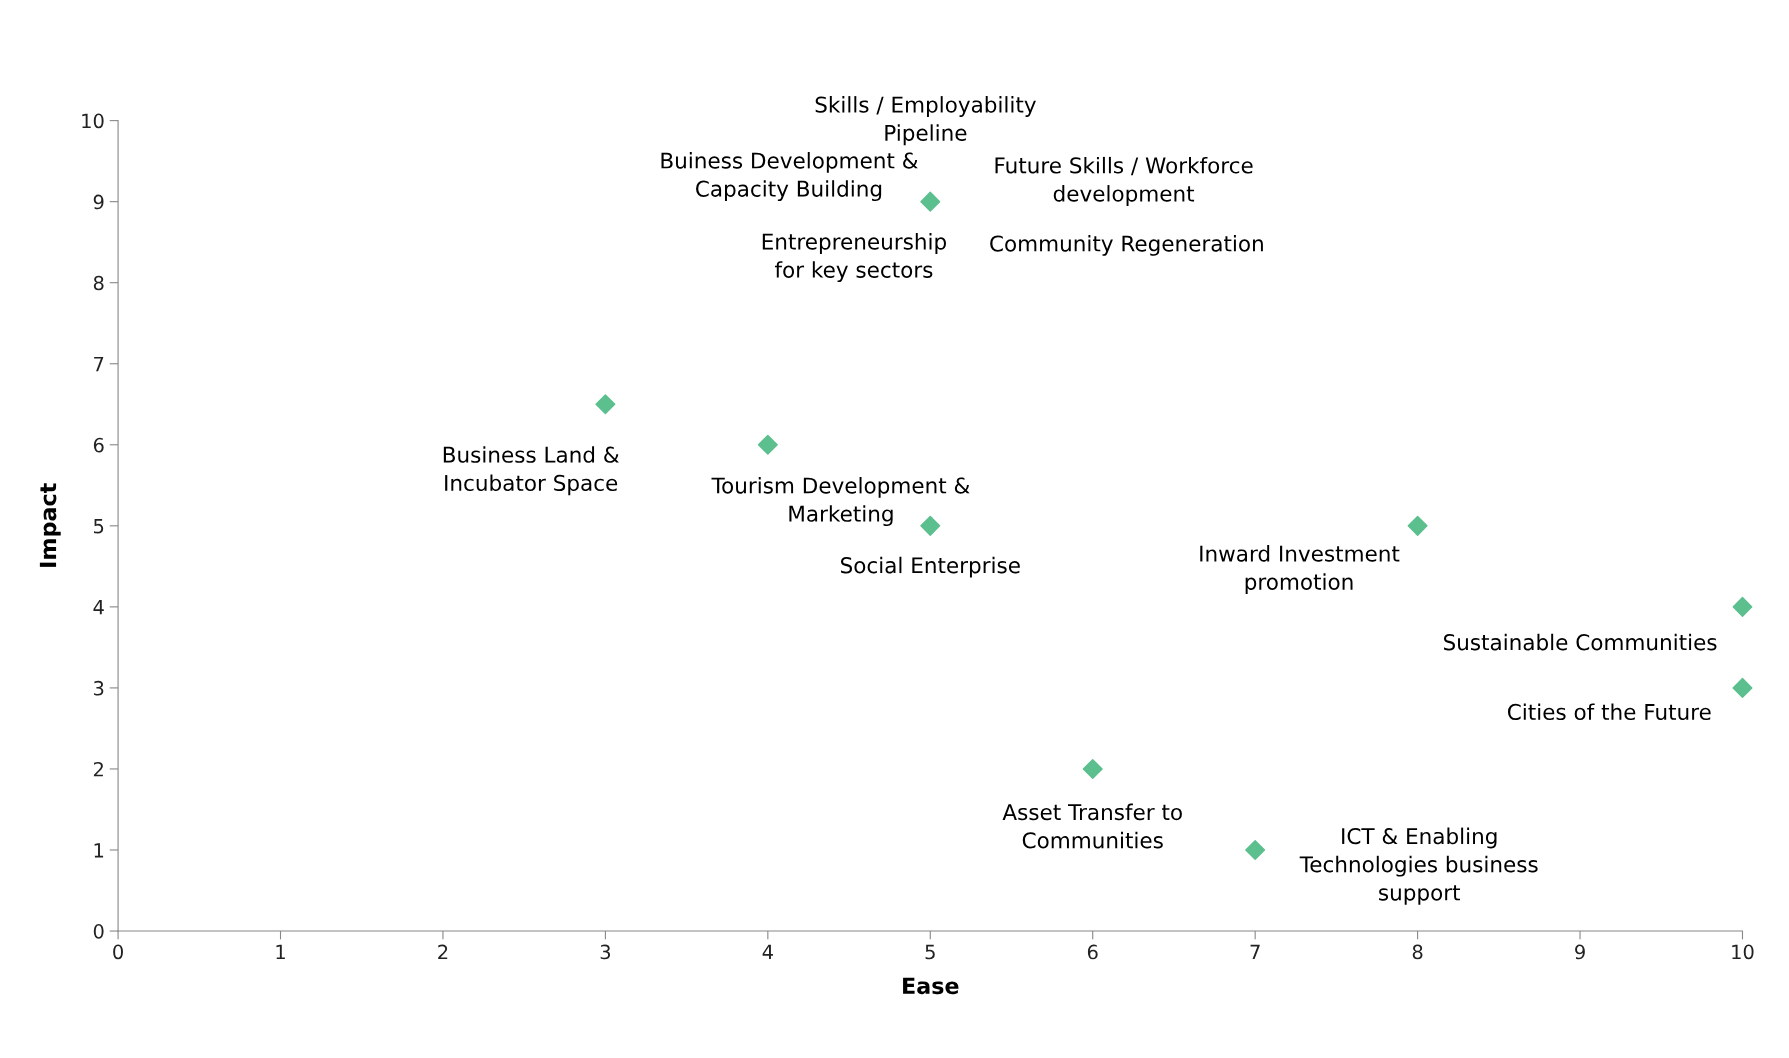 This screenshot has width=1789, height=1058. What do you see at coordinates (1255, 952) in the screenshot?
I see `x-tick-label: 7` at bounding box center [1255, 952].